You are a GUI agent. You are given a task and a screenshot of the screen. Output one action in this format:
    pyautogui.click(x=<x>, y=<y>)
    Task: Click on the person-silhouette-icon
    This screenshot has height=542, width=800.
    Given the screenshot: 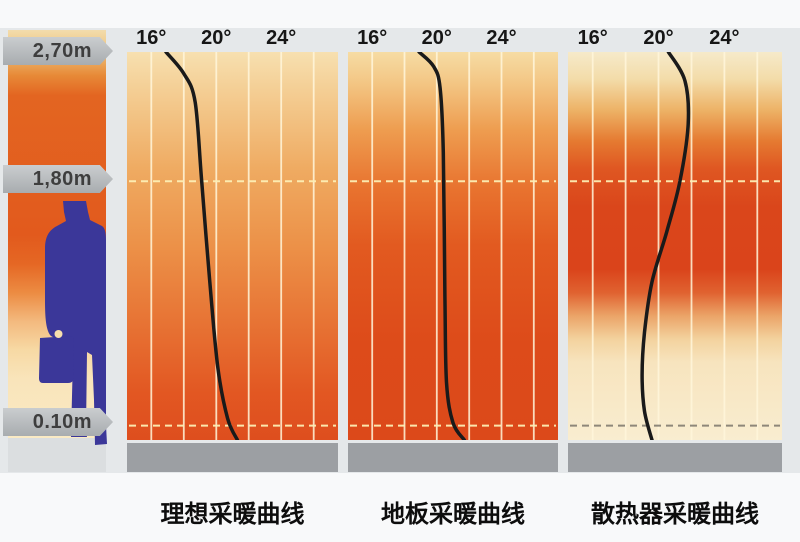 What is the action you would take?
    pyautogui.click(x=73, y=323)
    